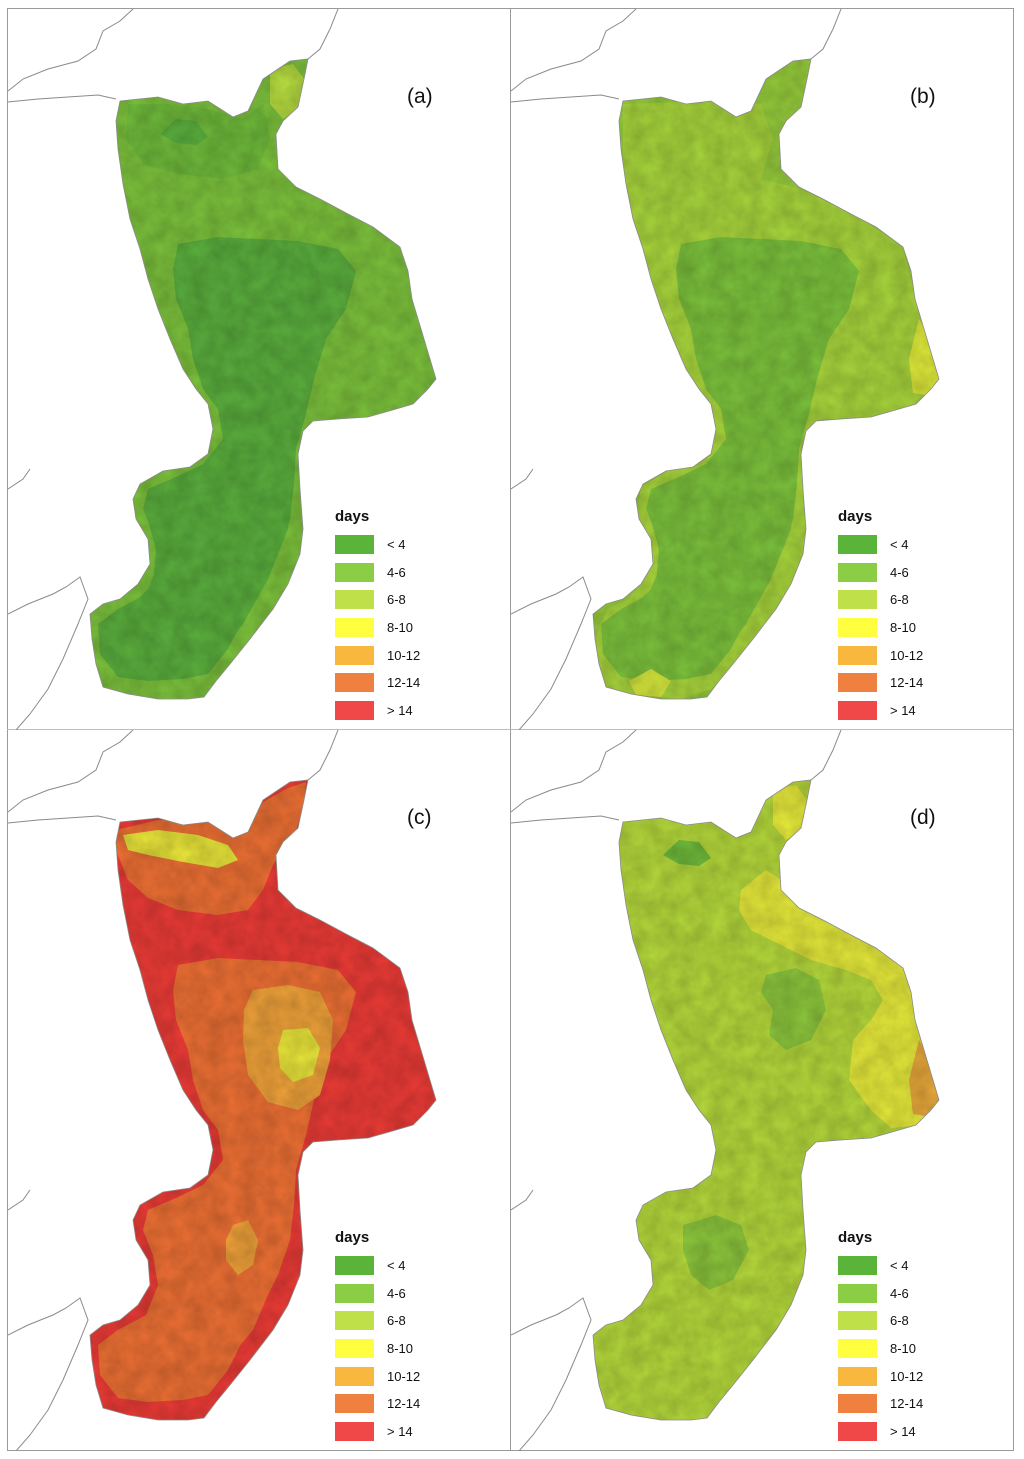 The image size is (1024, 1459). Describe the element at coordinates (510, 729) in the screenshot. I see `horizontal-divider` at that location.